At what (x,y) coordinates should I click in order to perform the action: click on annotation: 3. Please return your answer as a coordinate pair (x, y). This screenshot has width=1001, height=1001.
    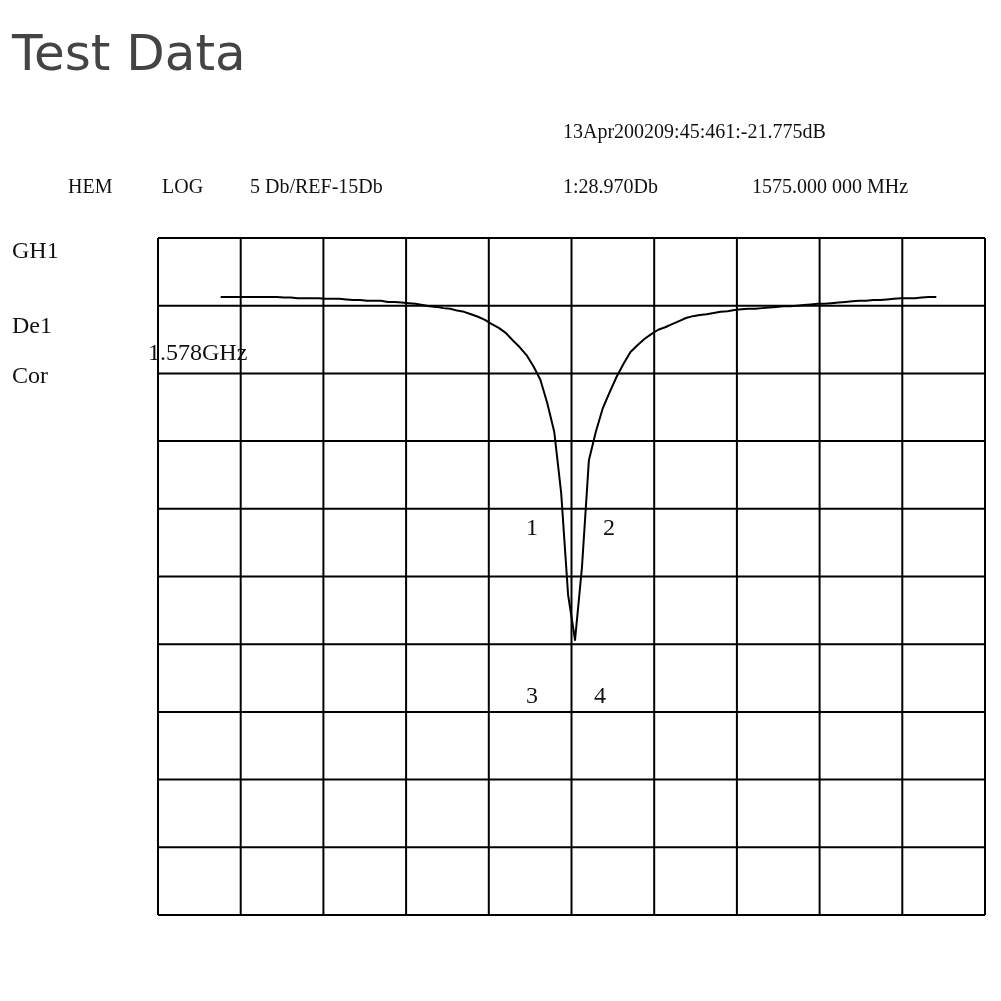
    Looking at the image, I should click on (532, 695).